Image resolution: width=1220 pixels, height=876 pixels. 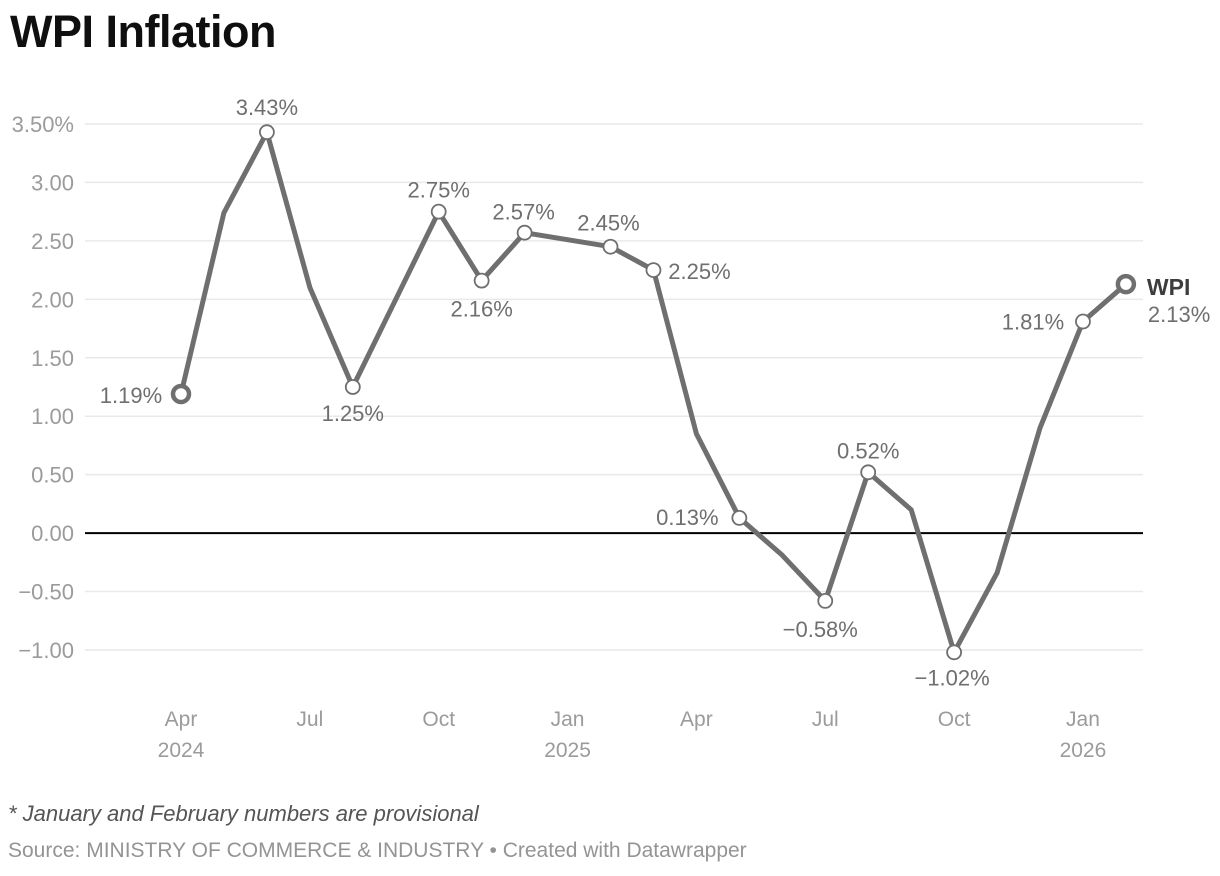 I want to click on data-point-label: 1.81%, so click(x=1033, y=322).